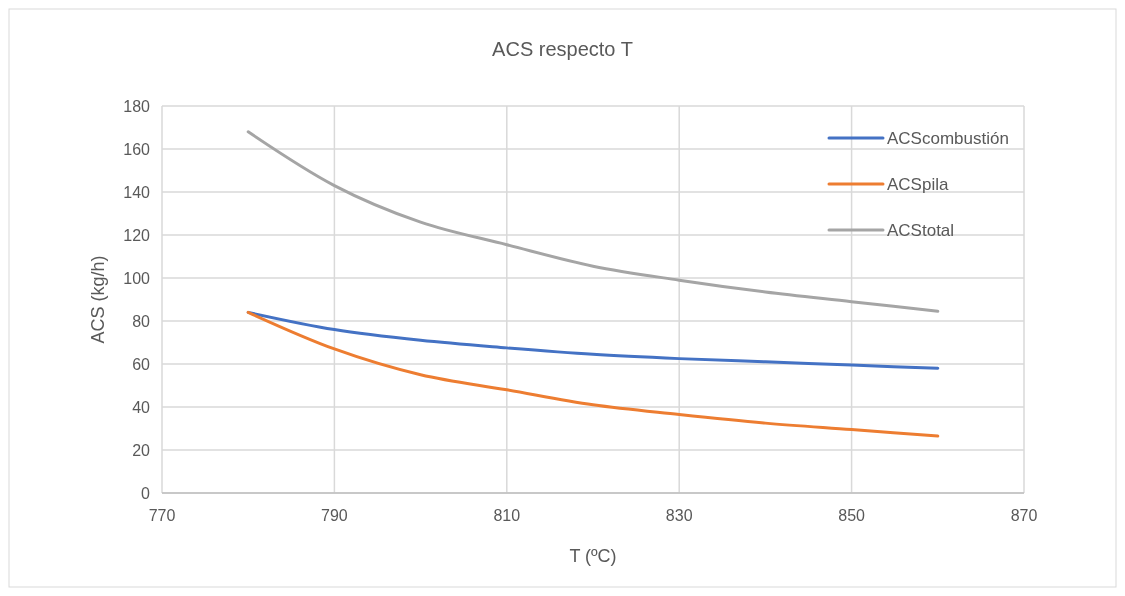 This screenshot has height=596, width=1125. Describe the element at coordinates (593, 556) in the screenshot. I see `x-axis-title: T (ºC)` at that location.